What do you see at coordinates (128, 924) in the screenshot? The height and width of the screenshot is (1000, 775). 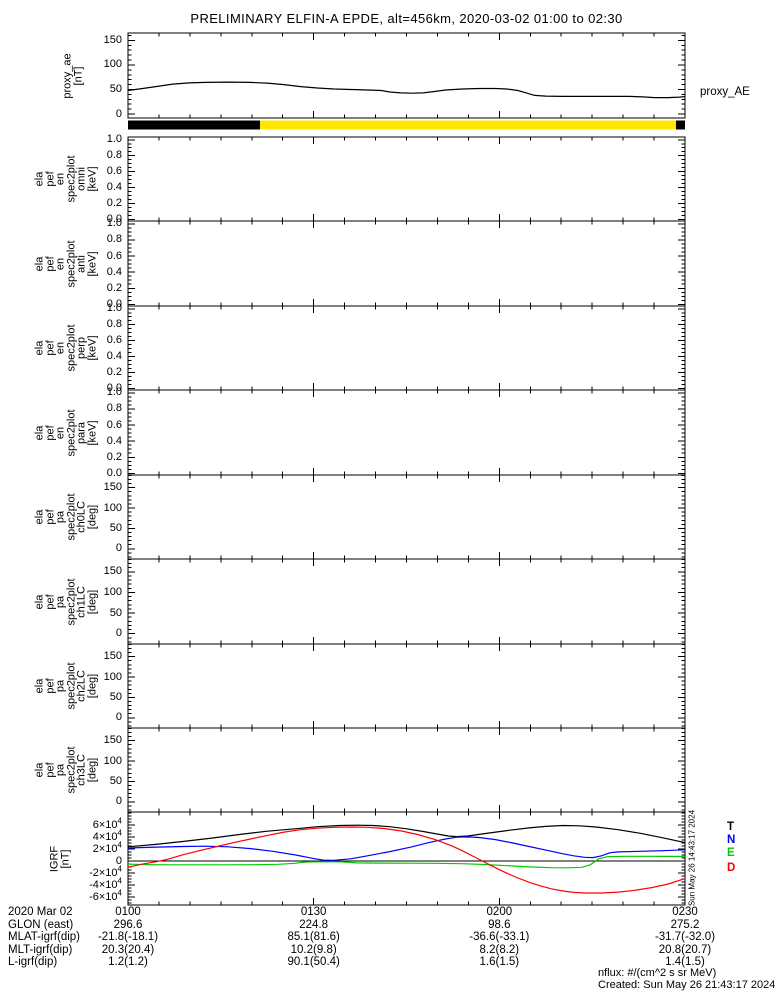 I see `ephemeris-value: 296.6` at bounding box center [128, 924].